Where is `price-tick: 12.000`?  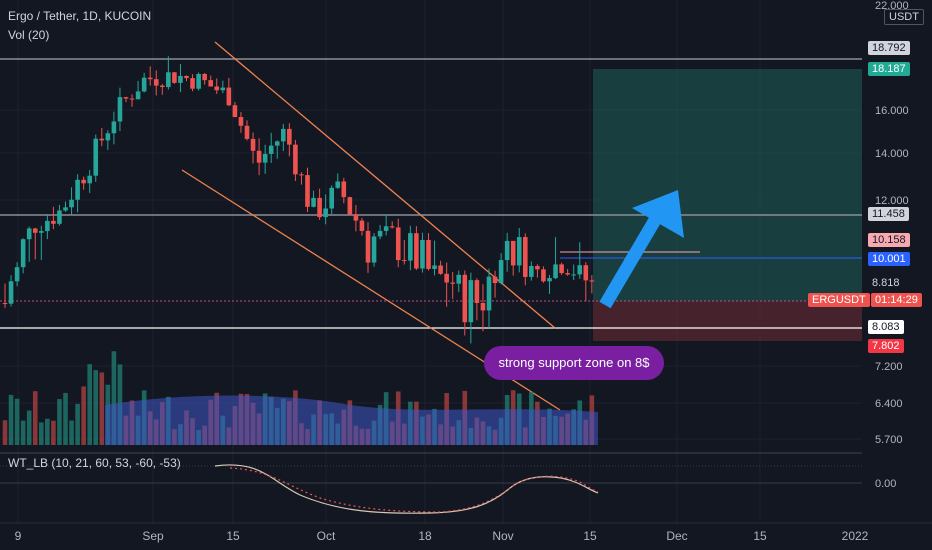
price-tick: 12.000 is located at coordinates (892, 201).